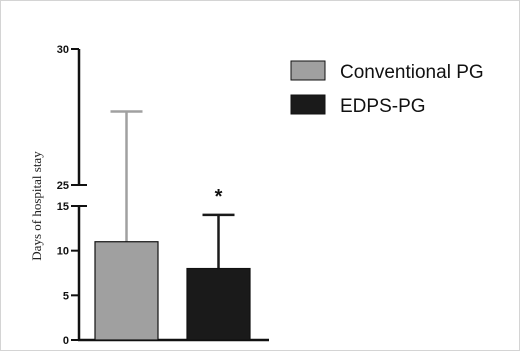  Describe the element at coordinates (63, 252) in the screenshot. I see `y-tick-label: 10` at that location.